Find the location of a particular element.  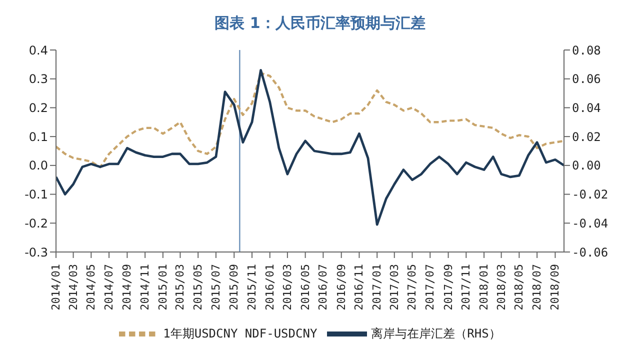

x-tick-label: 2018/07 is located at coordinates (537, 287).